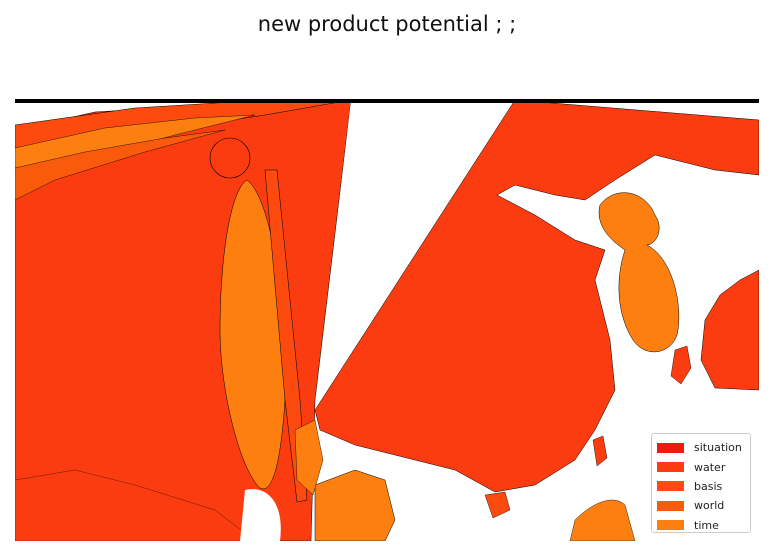 The image size is (774, 555). What do you see at coordinates (718, 448) in the screenshot?
I see `legend-label: situation` at bounding box center [718, 448].